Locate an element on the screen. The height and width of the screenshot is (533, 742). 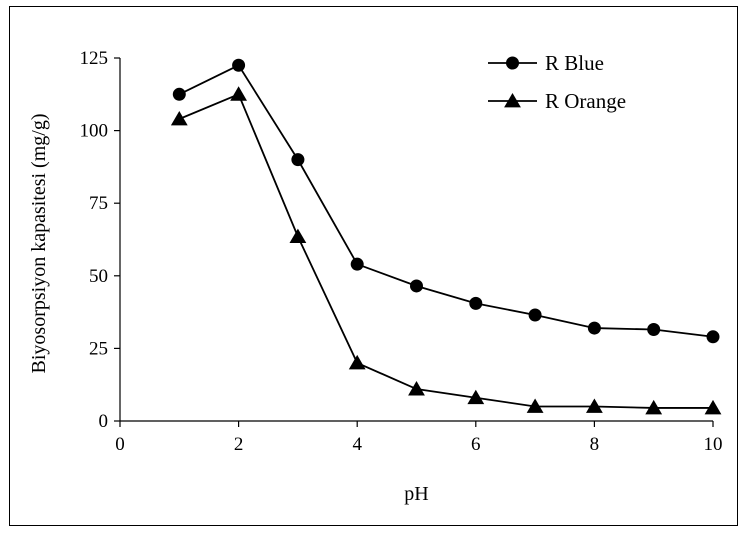
y-tick-label: 100 is located at coordinates (94, 131).